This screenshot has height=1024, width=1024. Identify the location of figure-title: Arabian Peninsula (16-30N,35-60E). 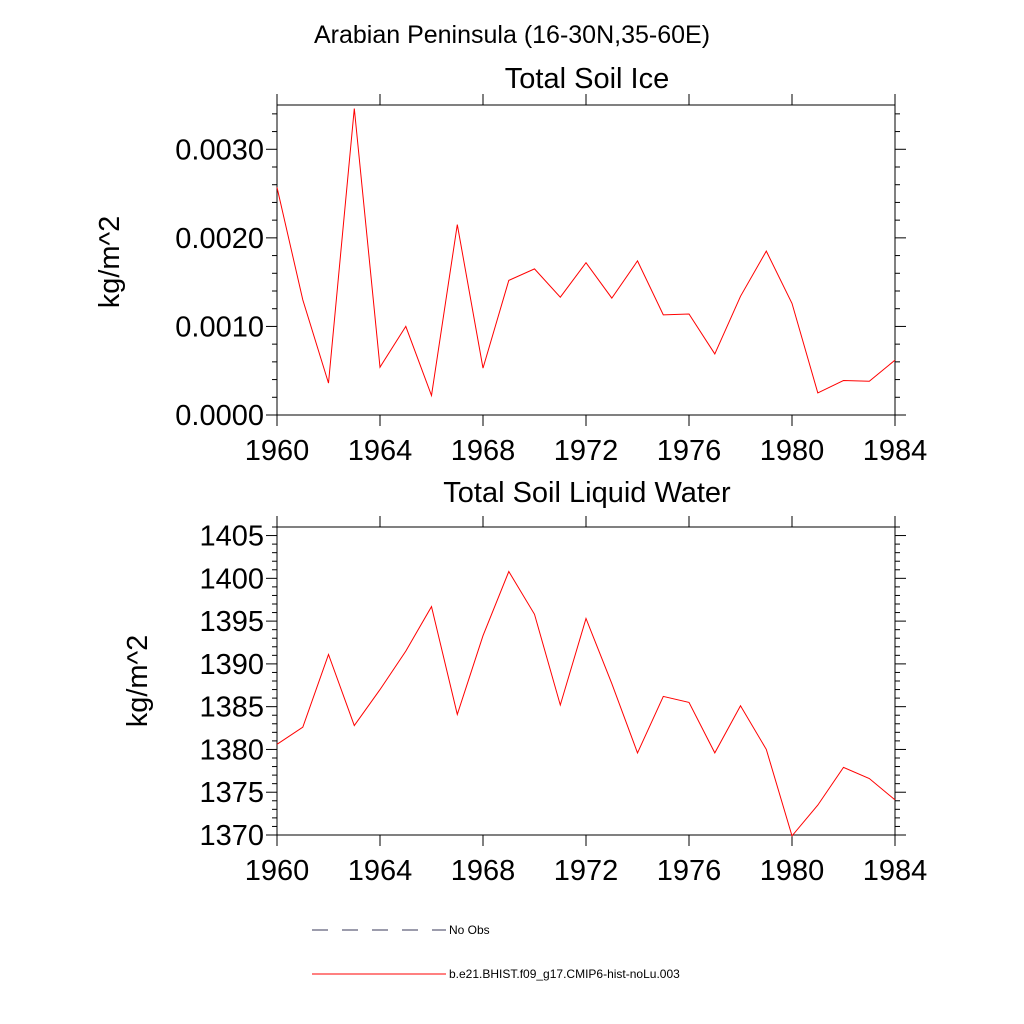
(512, 35).